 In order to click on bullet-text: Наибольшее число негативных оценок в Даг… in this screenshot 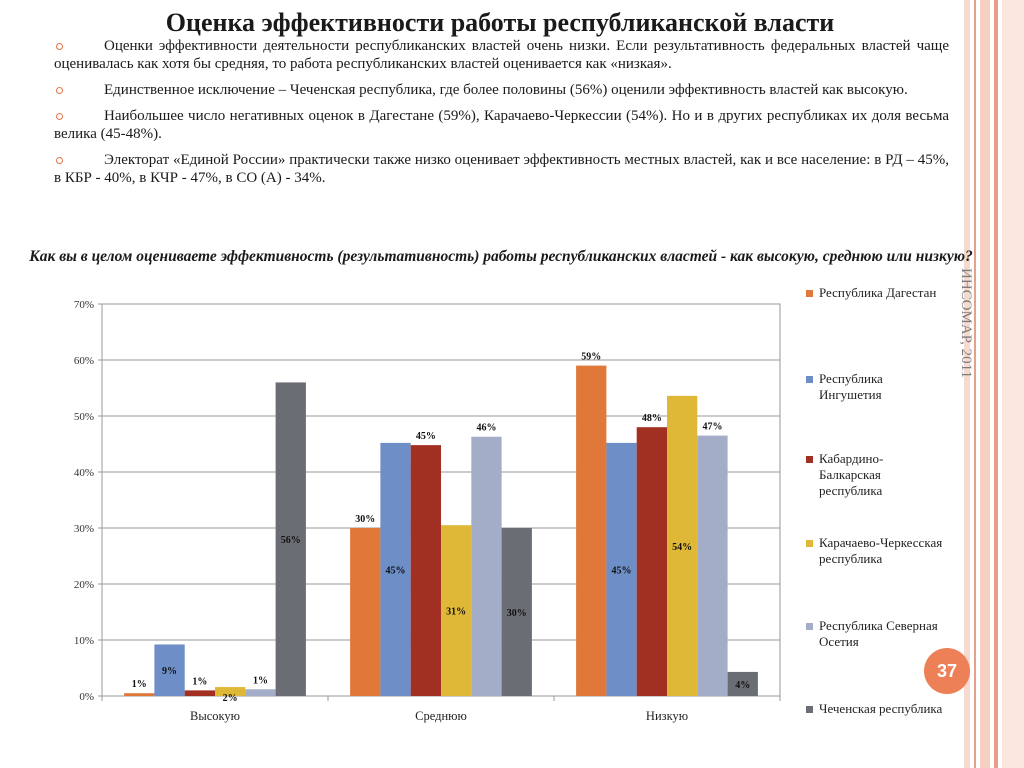, I will do `click(501, 125)`.